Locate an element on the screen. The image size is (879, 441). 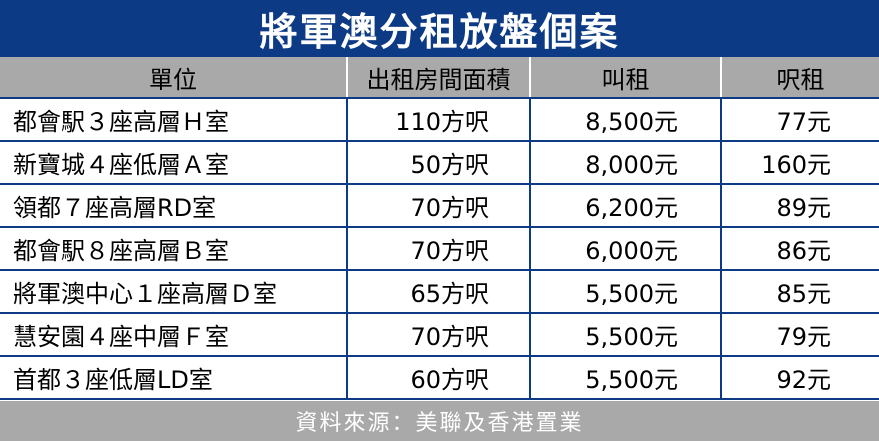
unit-cell: 都會駅３座高層Ｈ室 is located at coordinates (121, 122).